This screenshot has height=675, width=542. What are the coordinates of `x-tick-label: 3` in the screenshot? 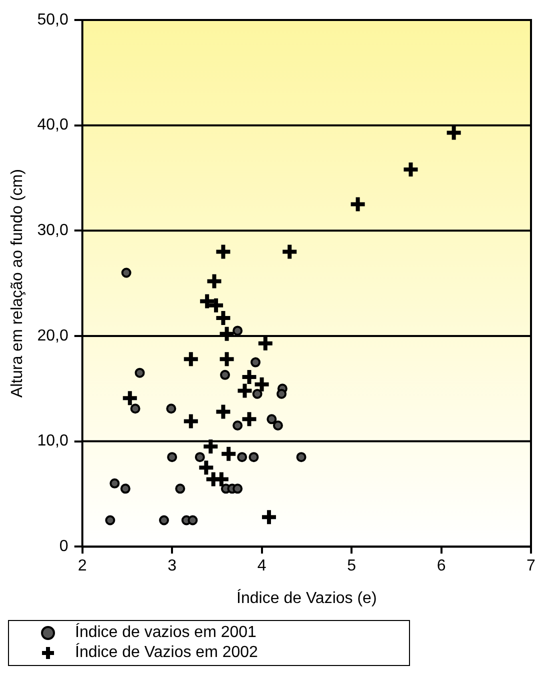 It's located at (172, 566).